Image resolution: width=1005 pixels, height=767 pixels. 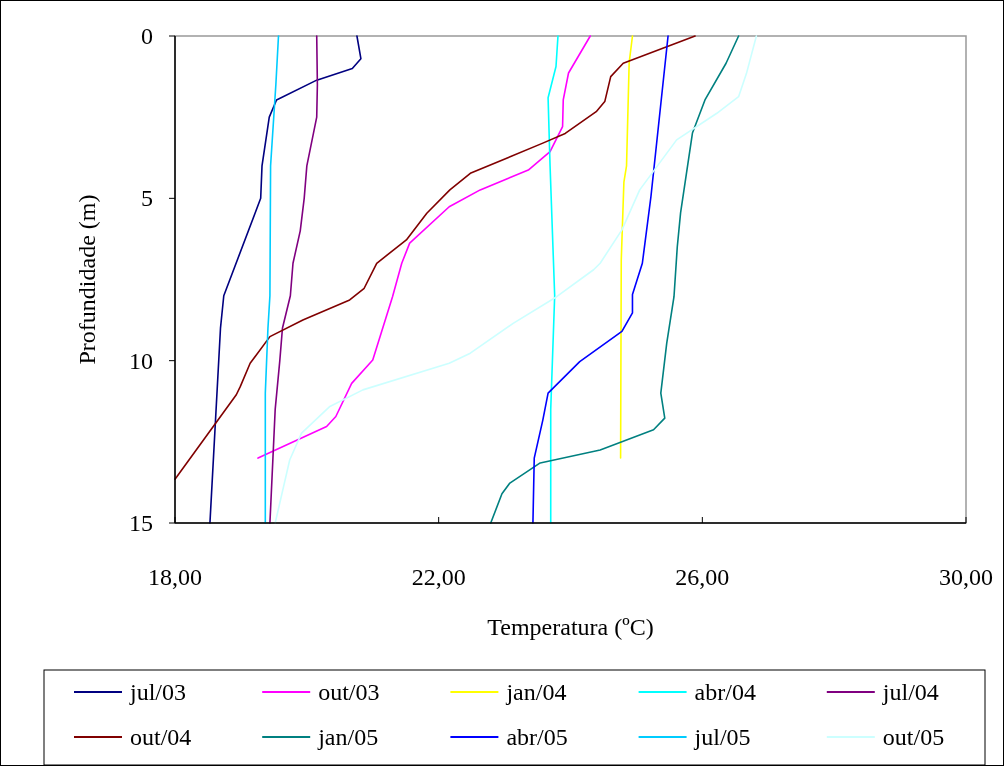 What do you see at coordinates (147, 36) in the screenshot?
I see `y-tick-label: 0` at bounding box center [147, 36].